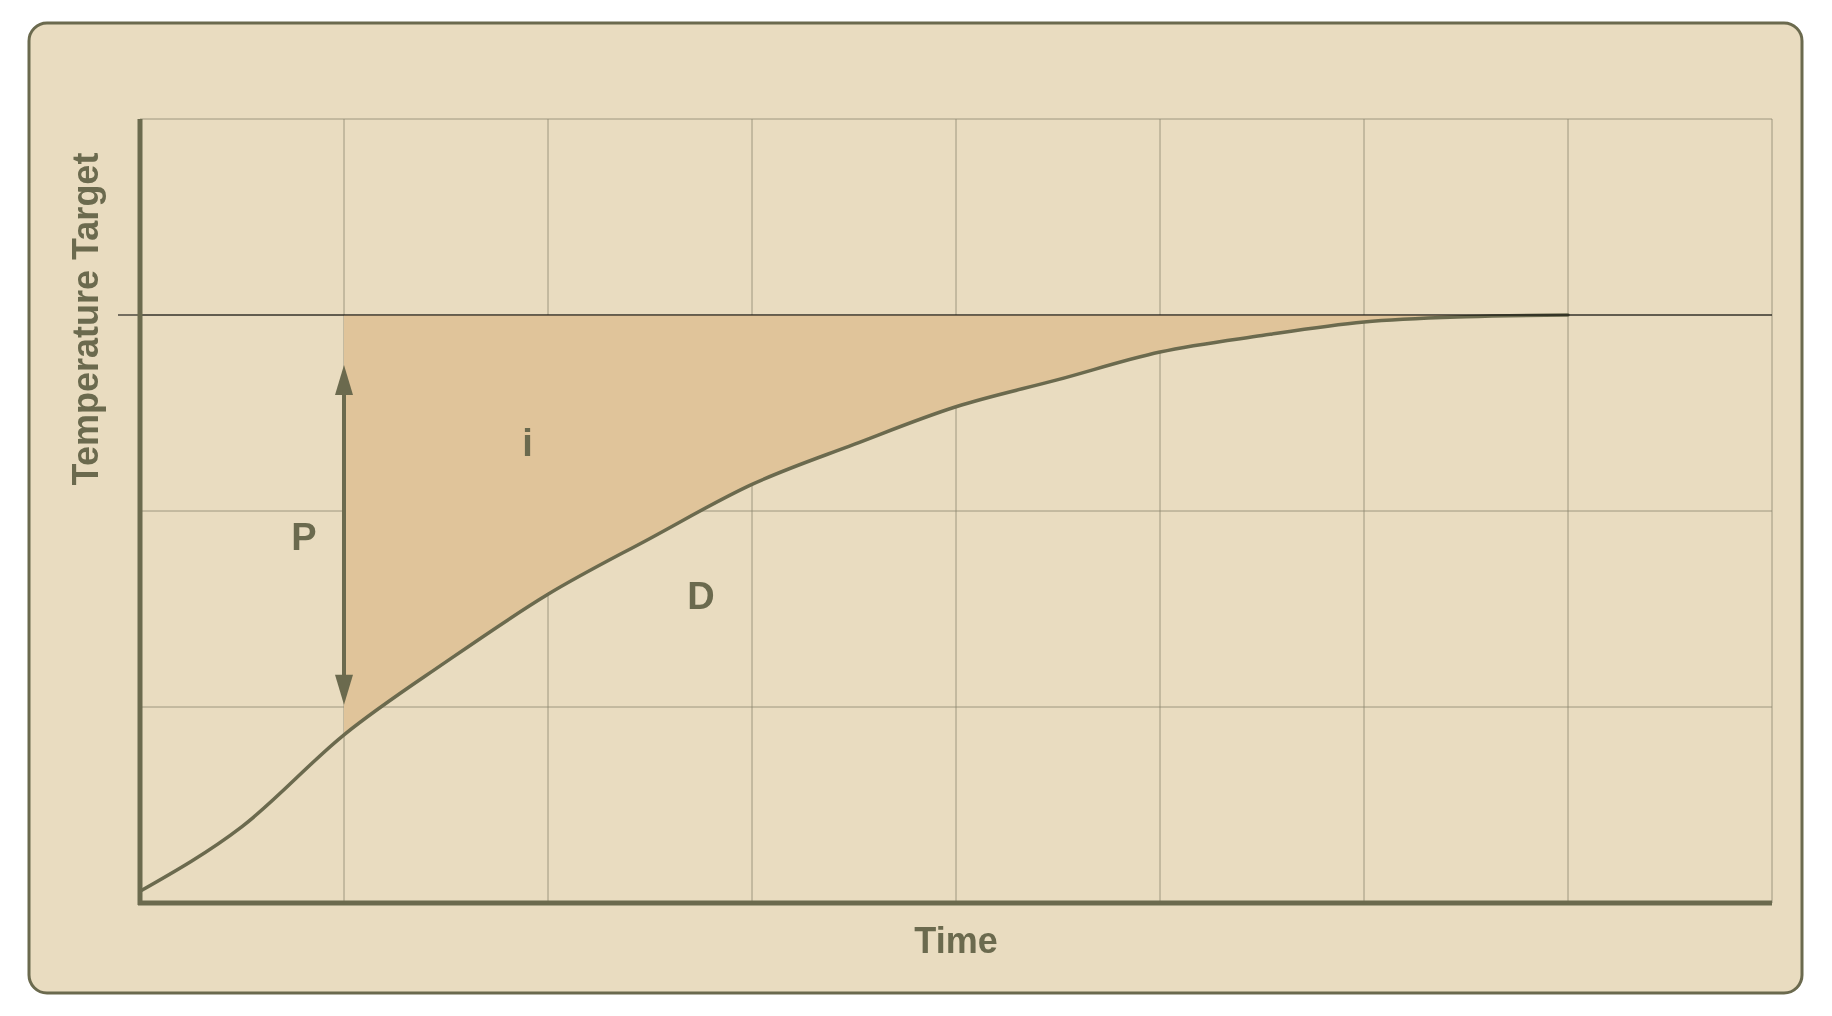 The height and width of the screenshot is (1016, 1832). Describe the element at coordinates (956, 940) in the screenshot. I see `x-axis-title: Time` at that location.